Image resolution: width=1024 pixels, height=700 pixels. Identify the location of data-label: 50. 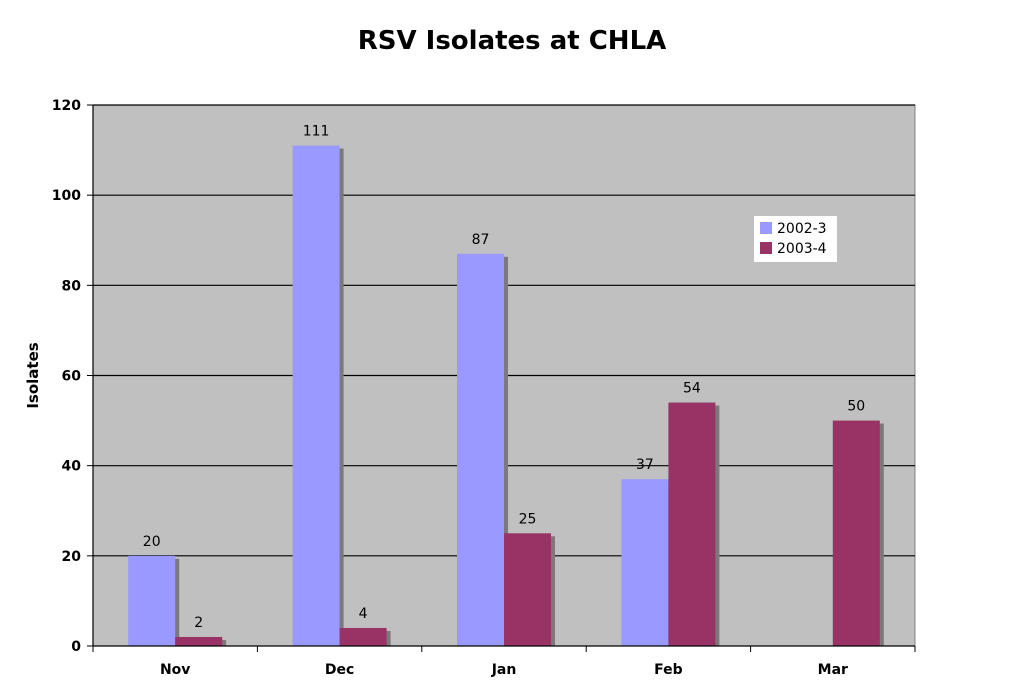
(856, 407).